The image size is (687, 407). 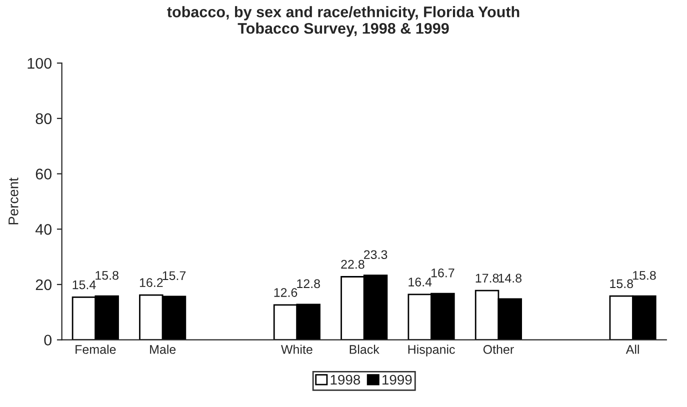 I want to click on data-label: 17.8, so click(x=487, y=278).